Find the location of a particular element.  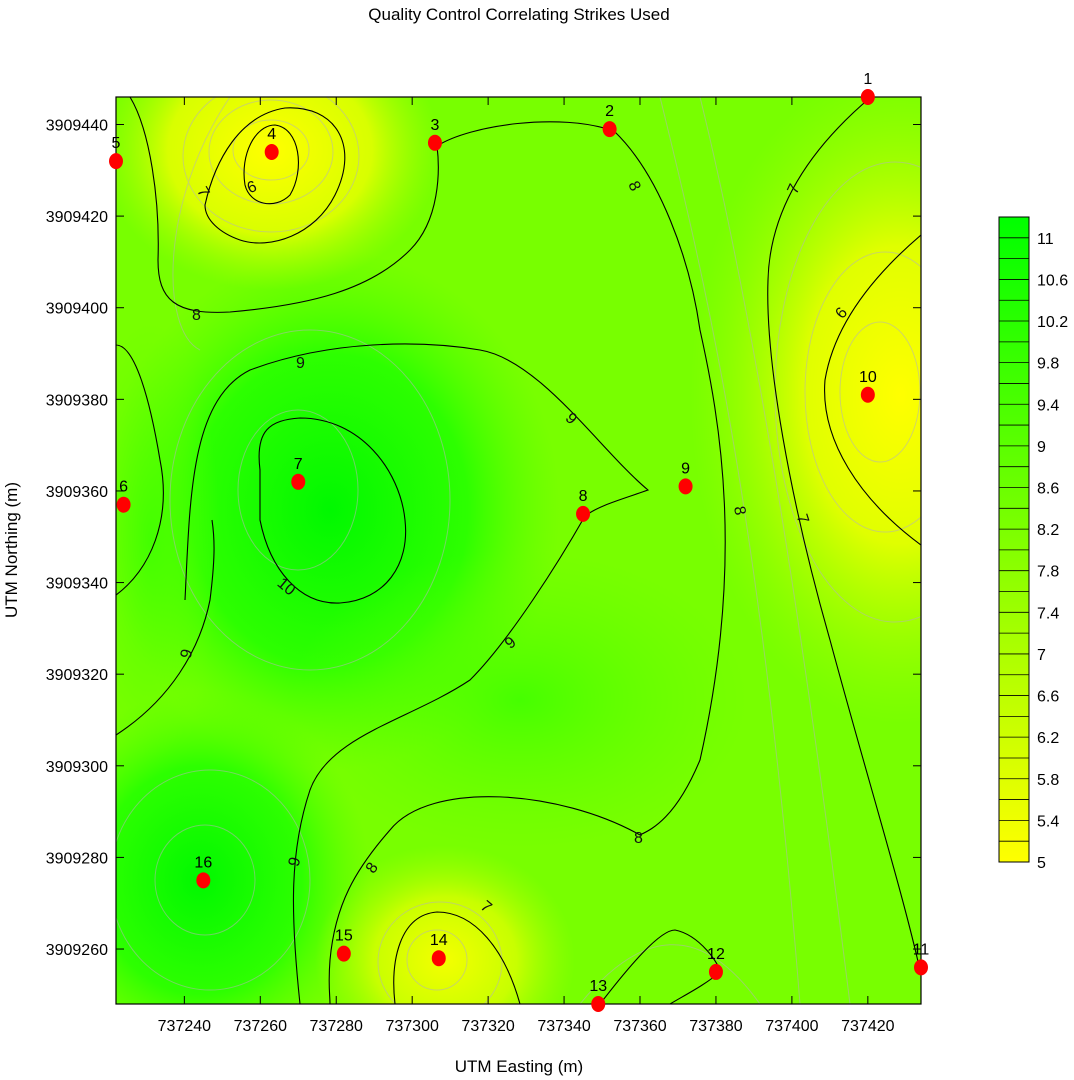

y-tick-label: 3909380 is located at coordinates (77, 400).